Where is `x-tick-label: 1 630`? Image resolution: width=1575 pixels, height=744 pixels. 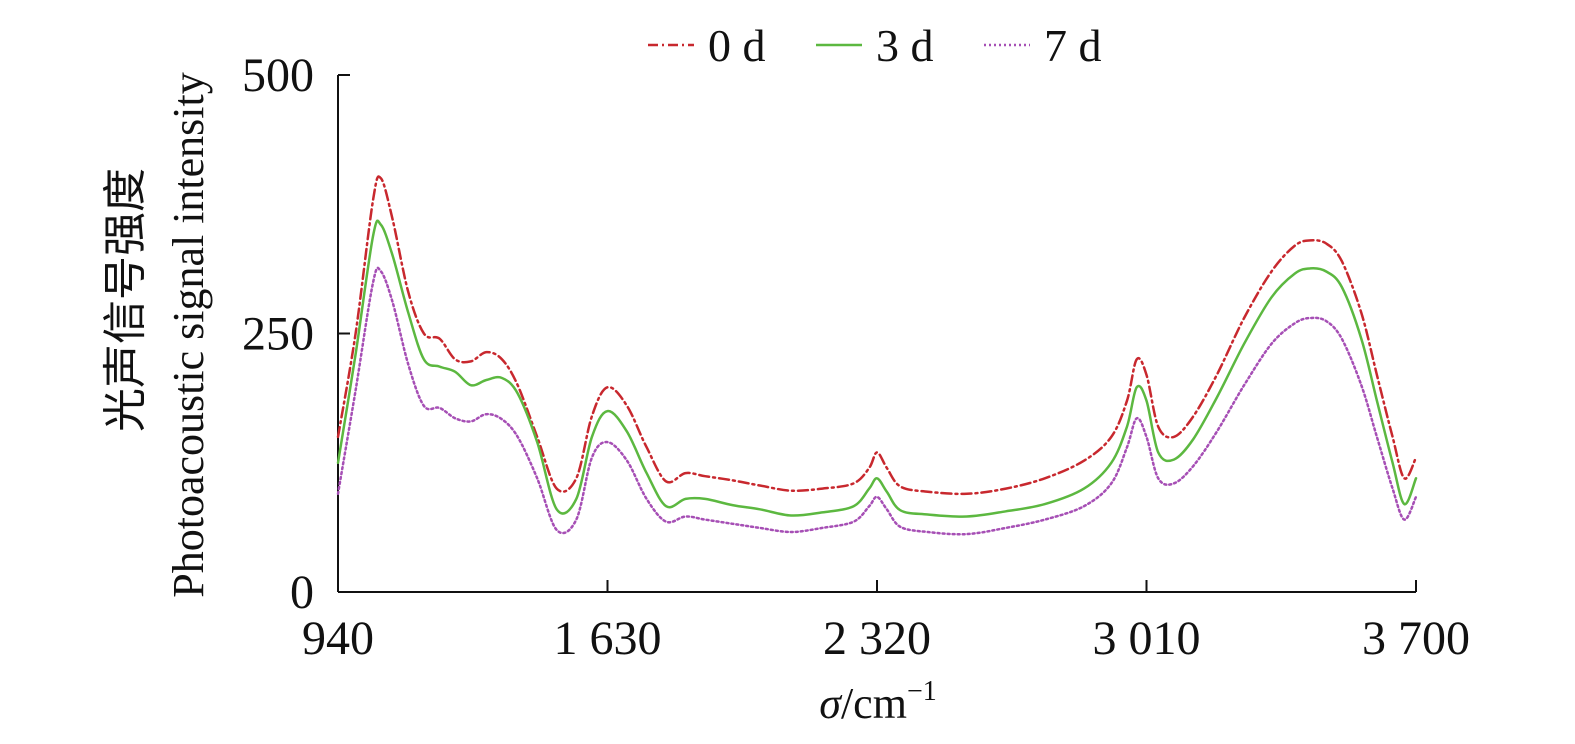
x-tick-label: 1 630 is located at coordinates (608, 638).